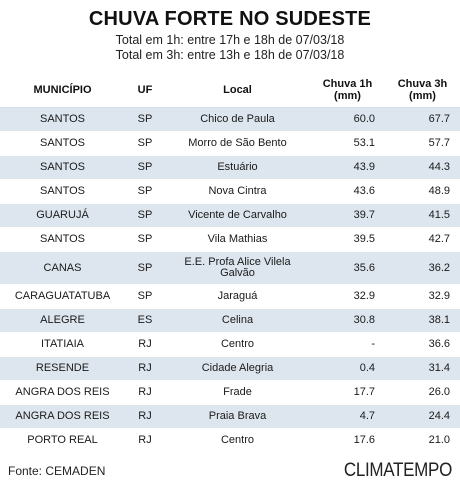  What do you see at coordinates (347, 96) in the screenshot?
I see `column-header-chuva-1h-unit: (mm)` at bounding box center [347, 96].